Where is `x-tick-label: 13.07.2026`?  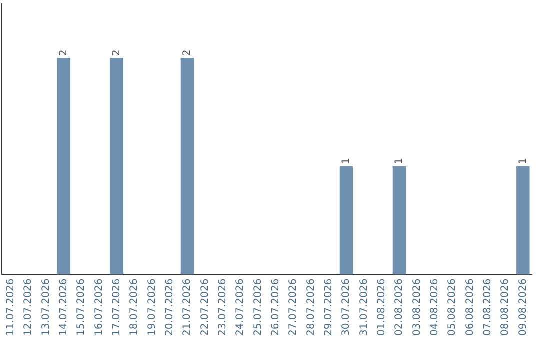 x-tick-label: 13.07.2026 is located at coordinates (46, 307).